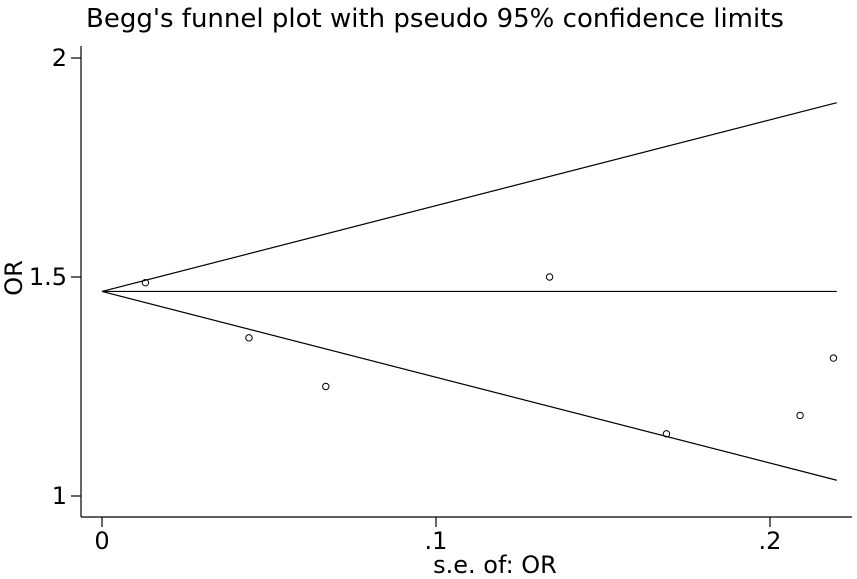 The image size is (857, 579). I want to click on x-axis-ticks: 0 .1 .2, so click(437, 536).